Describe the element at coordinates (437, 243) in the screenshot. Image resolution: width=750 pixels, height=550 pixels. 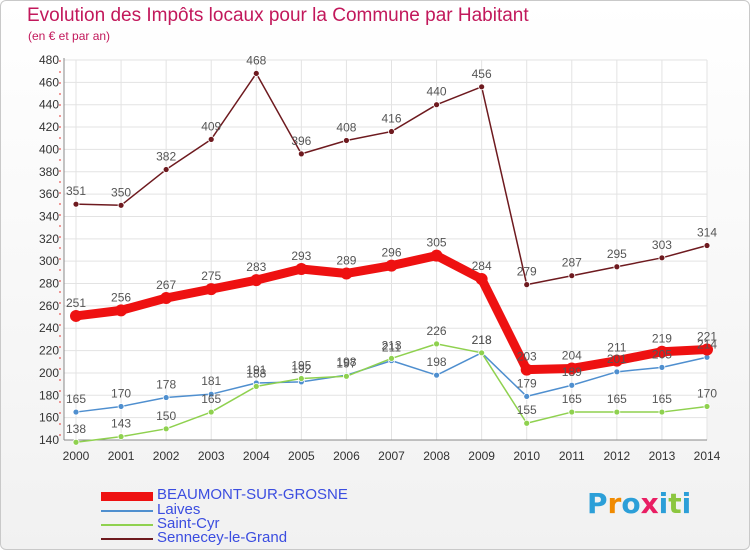
I see `data-label: 305` at that location.